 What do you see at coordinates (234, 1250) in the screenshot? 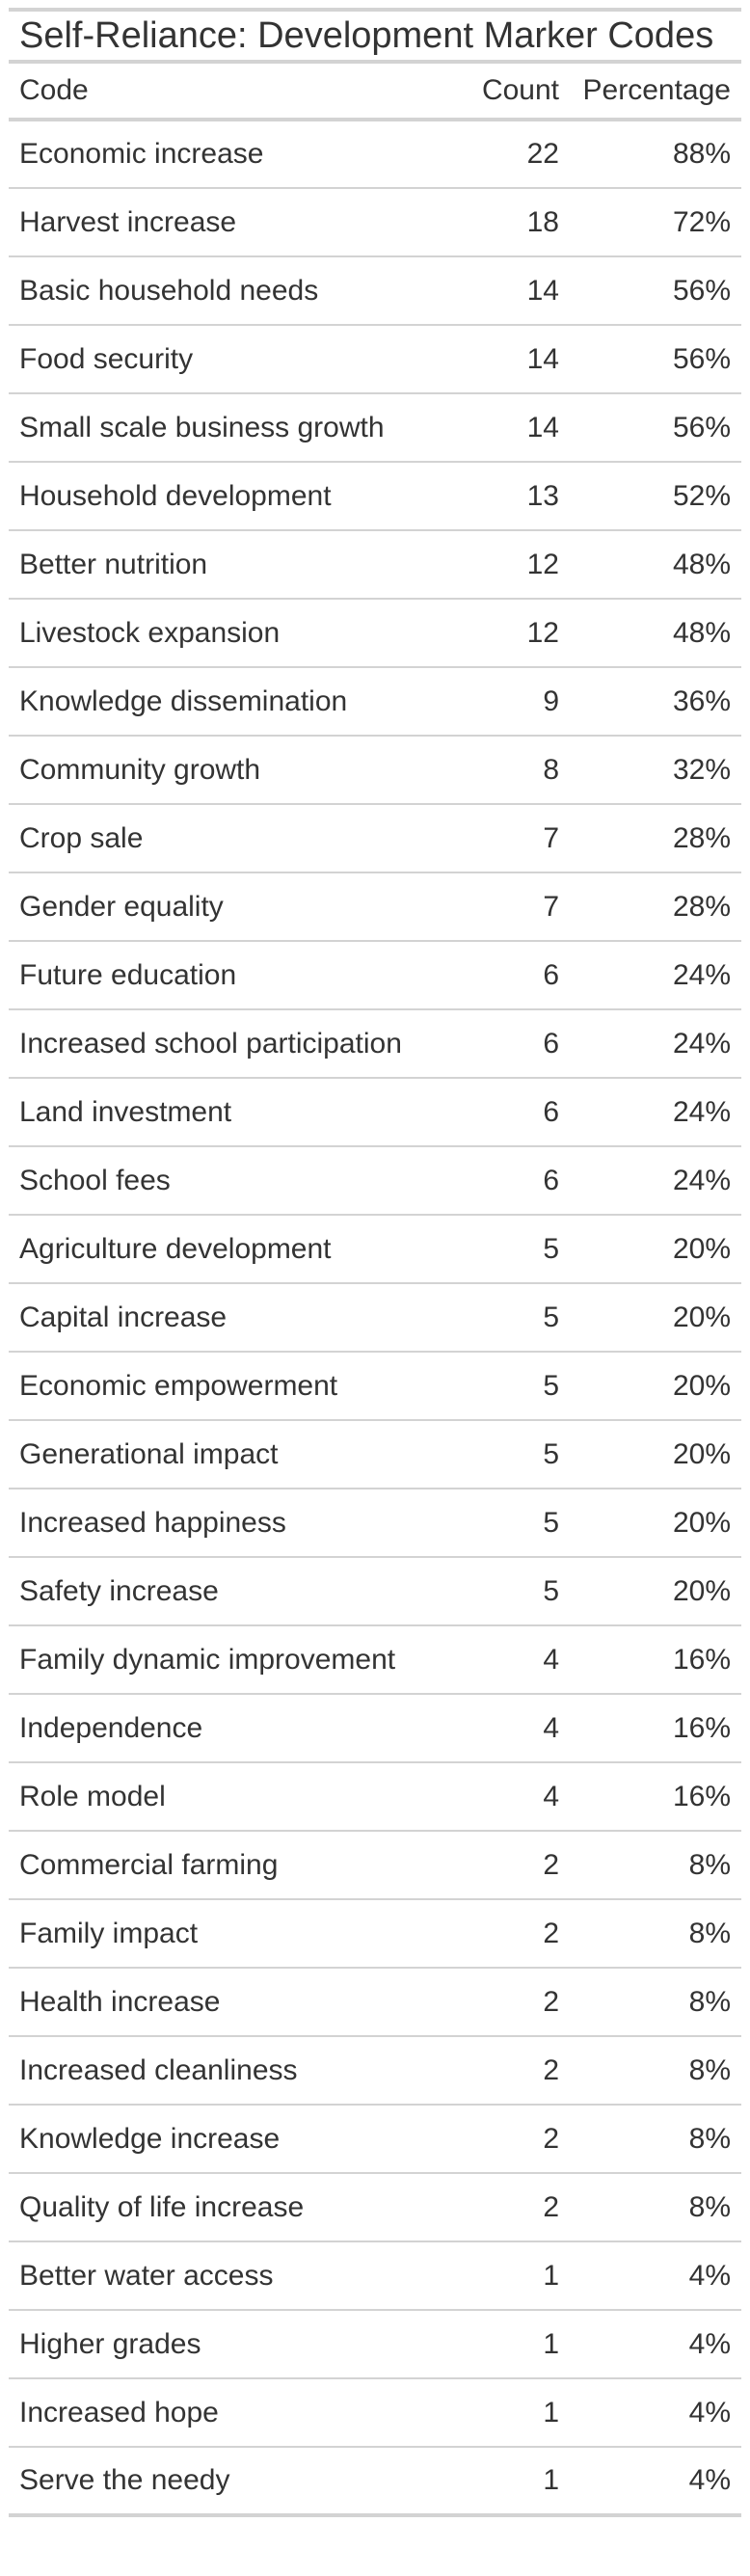
I see `cell-code: Agriculture development` at bounding box center [234, 1250].